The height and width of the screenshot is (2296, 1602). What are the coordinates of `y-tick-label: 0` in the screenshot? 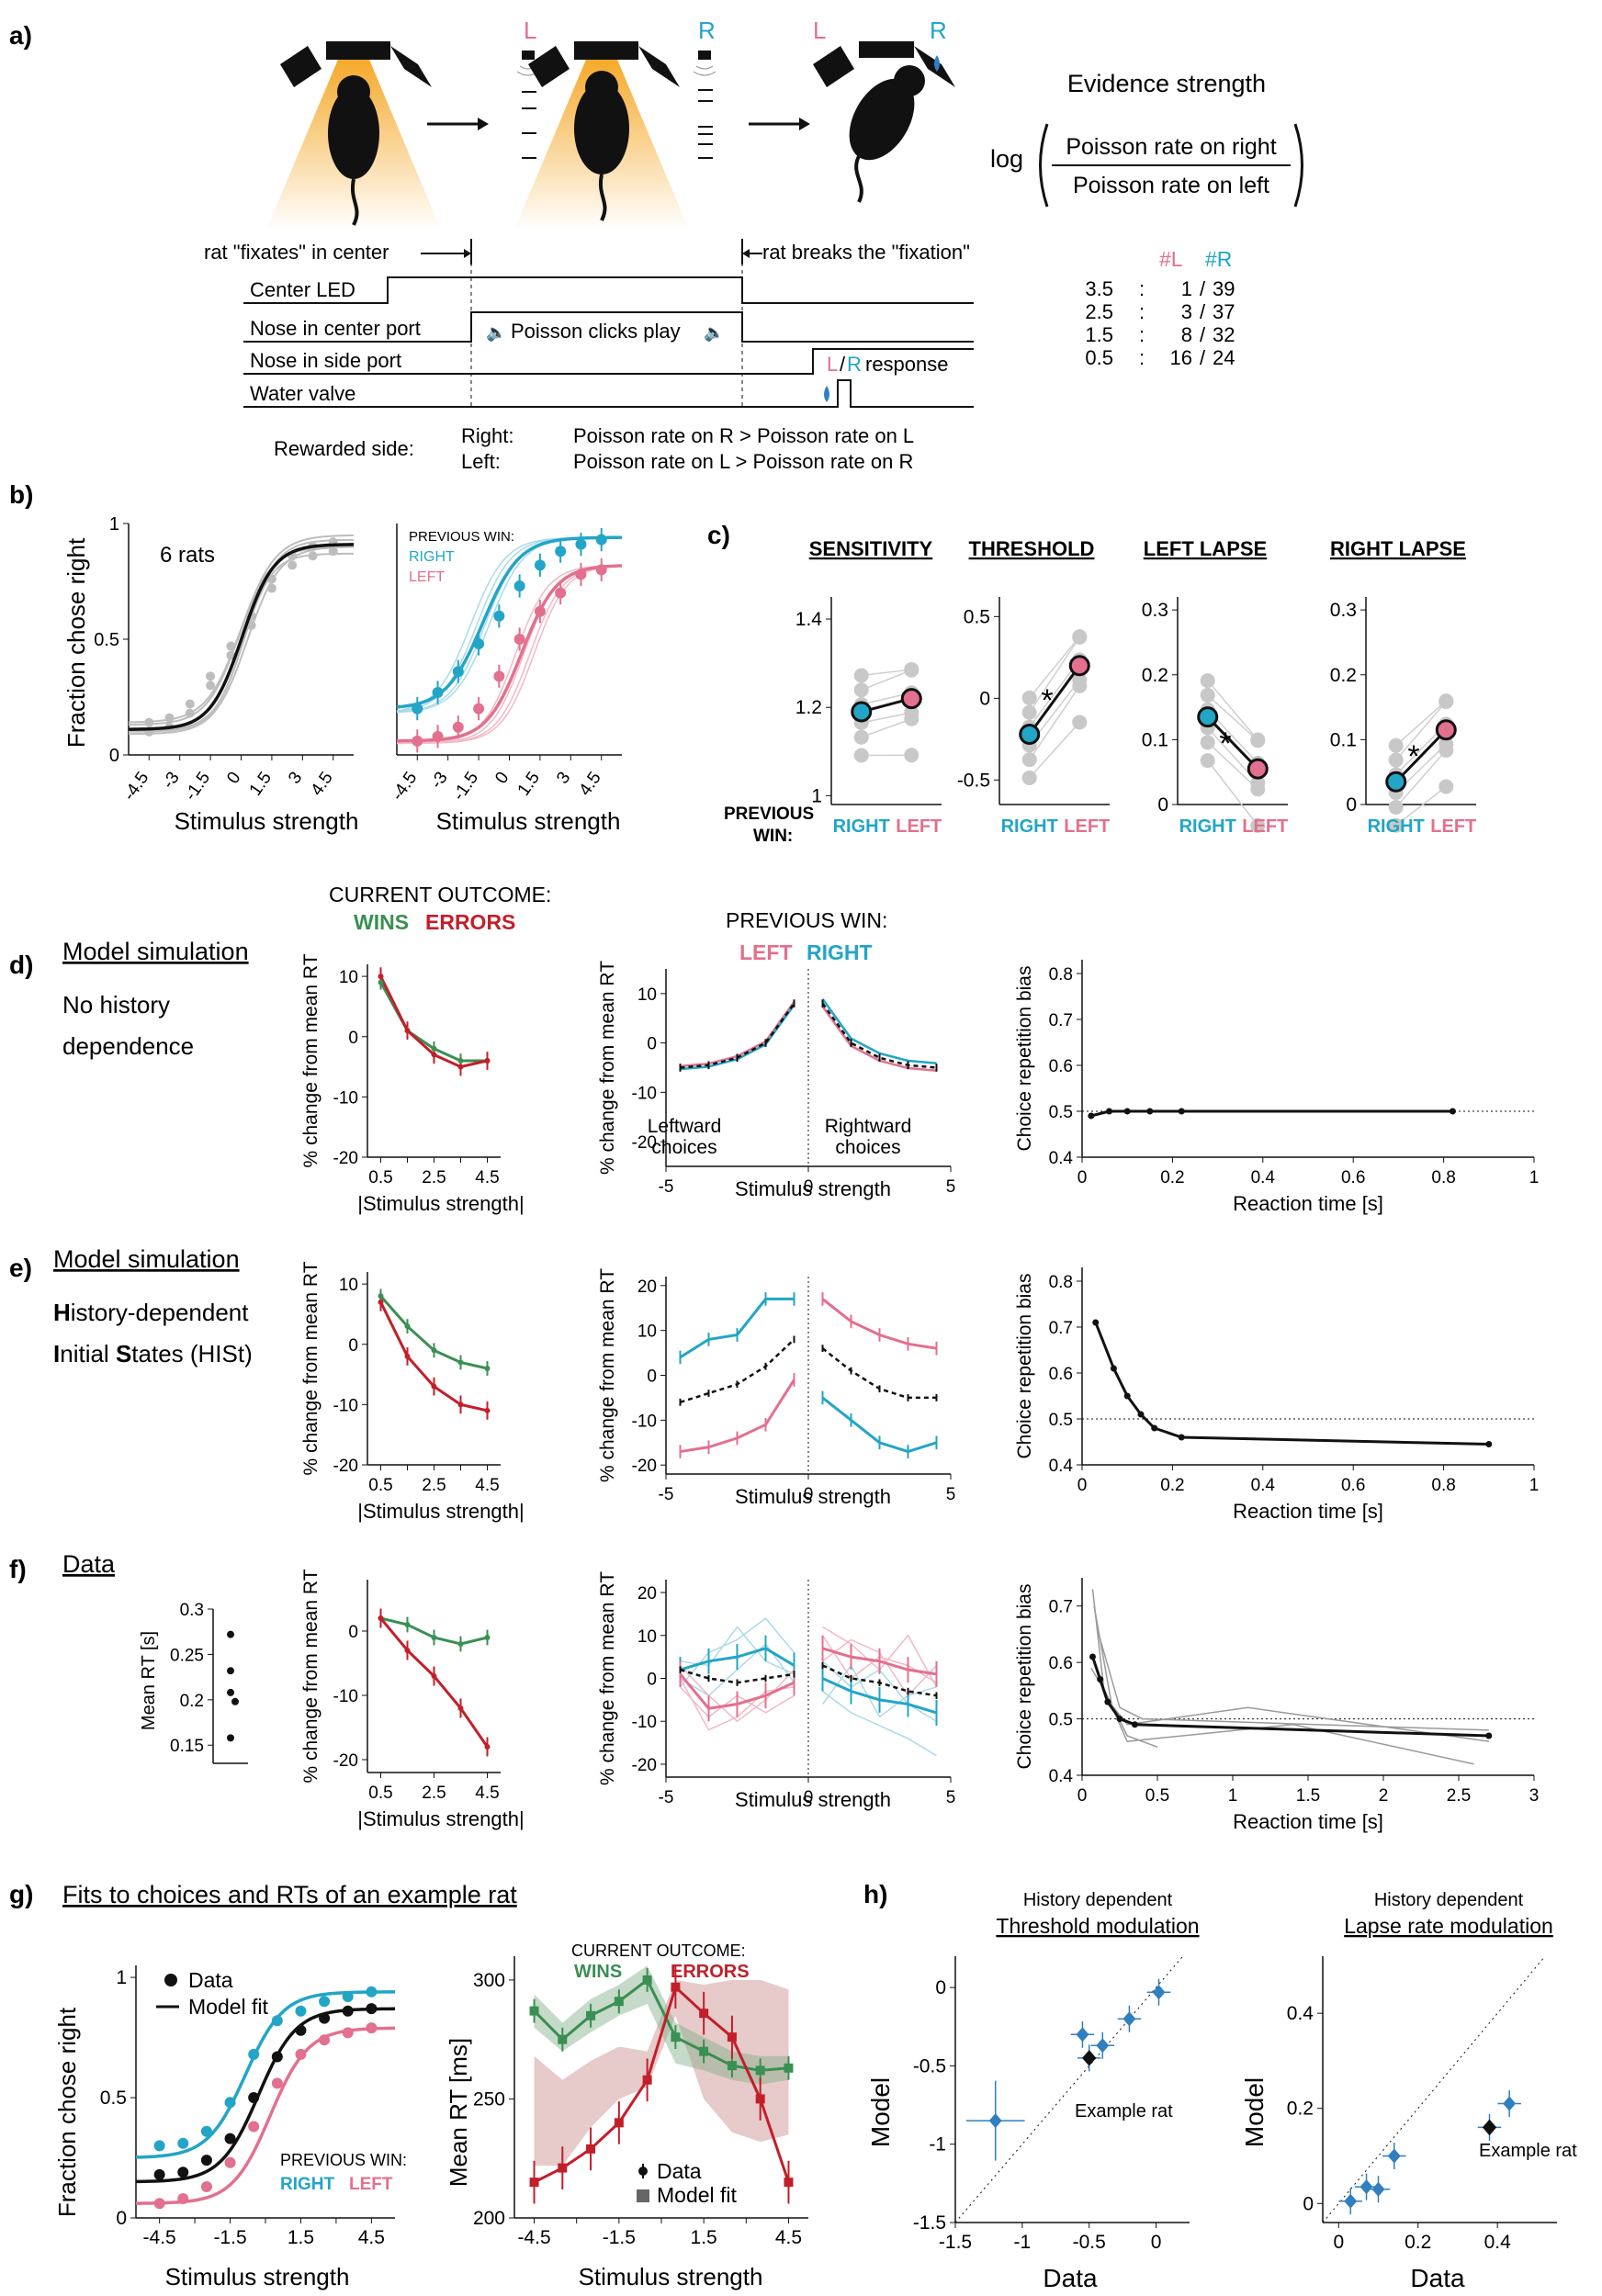 It's located at (940, 1987).